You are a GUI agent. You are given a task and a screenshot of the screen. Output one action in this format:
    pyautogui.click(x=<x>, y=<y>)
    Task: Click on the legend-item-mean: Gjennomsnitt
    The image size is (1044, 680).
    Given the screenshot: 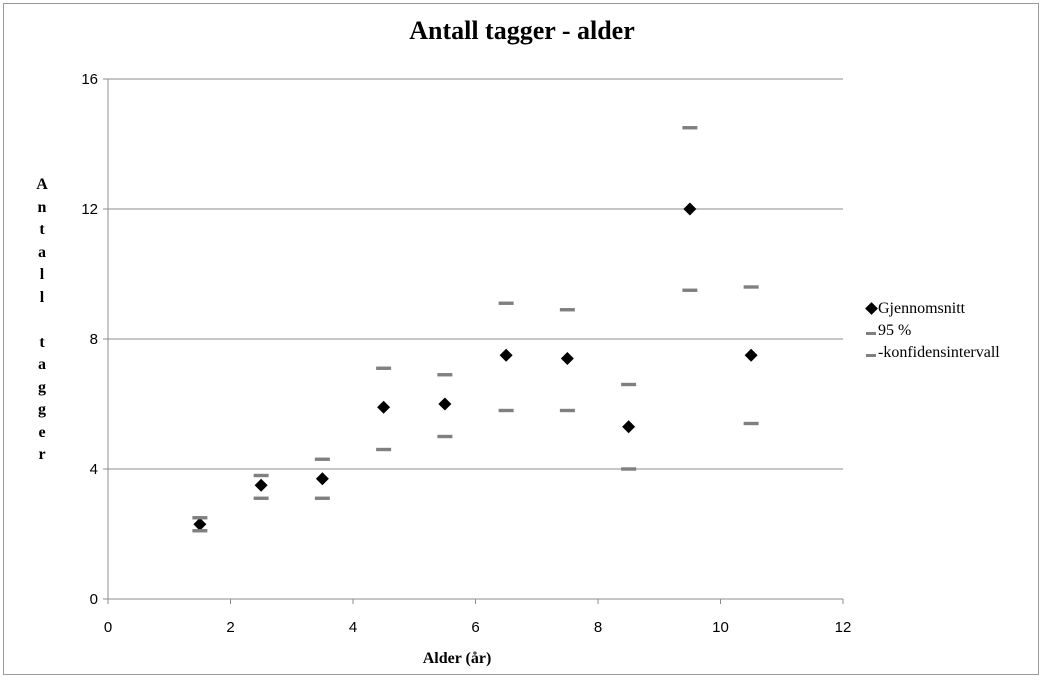 What is the action you would take?
    pyautogui.click(x=932, y=309)
    